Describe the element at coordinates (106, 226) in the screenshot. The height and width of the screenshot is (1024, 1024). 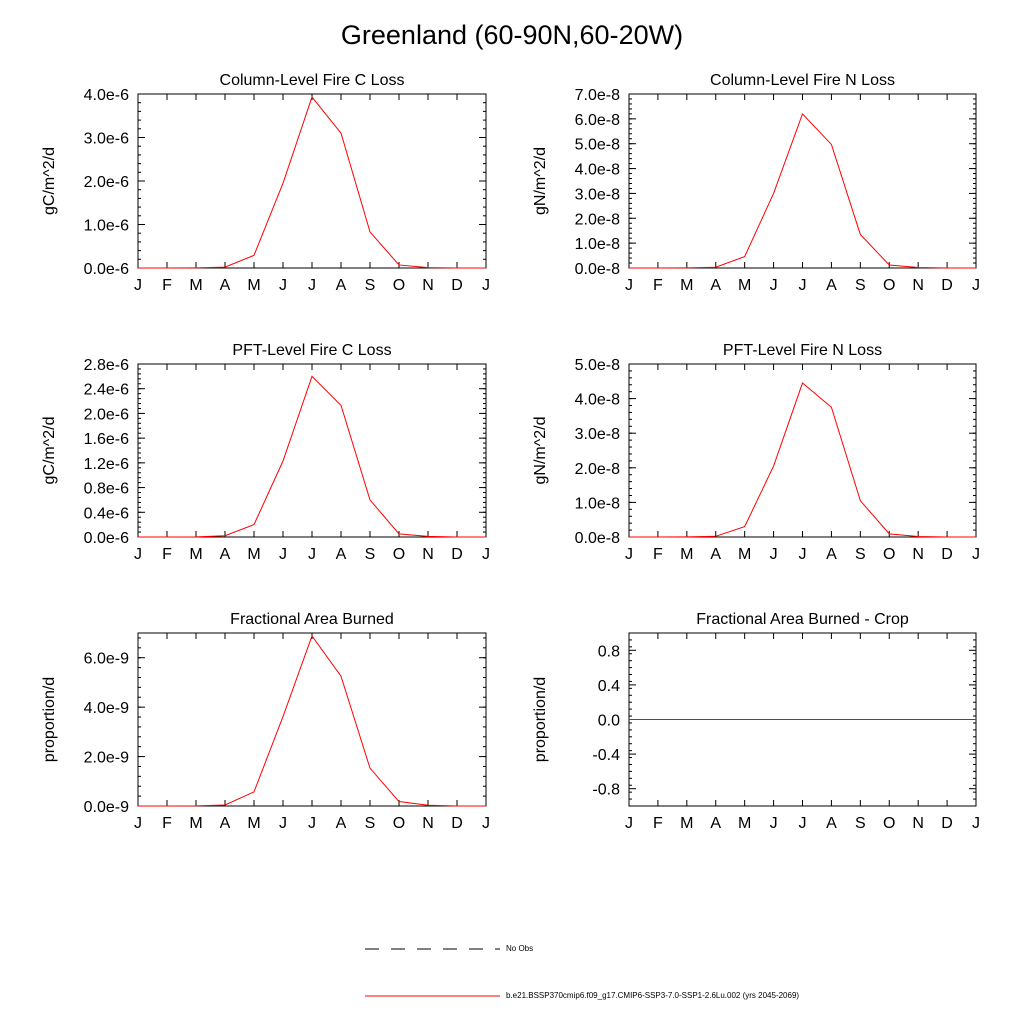
I see `y-tick-label: 1.0e-6` at that location.